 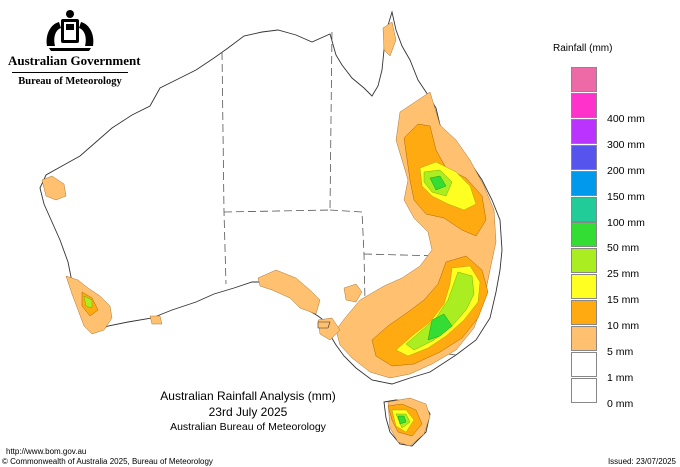 What do you see at coordinates (74, 60) in the screenshot?
I see `government-name: Australian Government` at bounding box center [74, 60].